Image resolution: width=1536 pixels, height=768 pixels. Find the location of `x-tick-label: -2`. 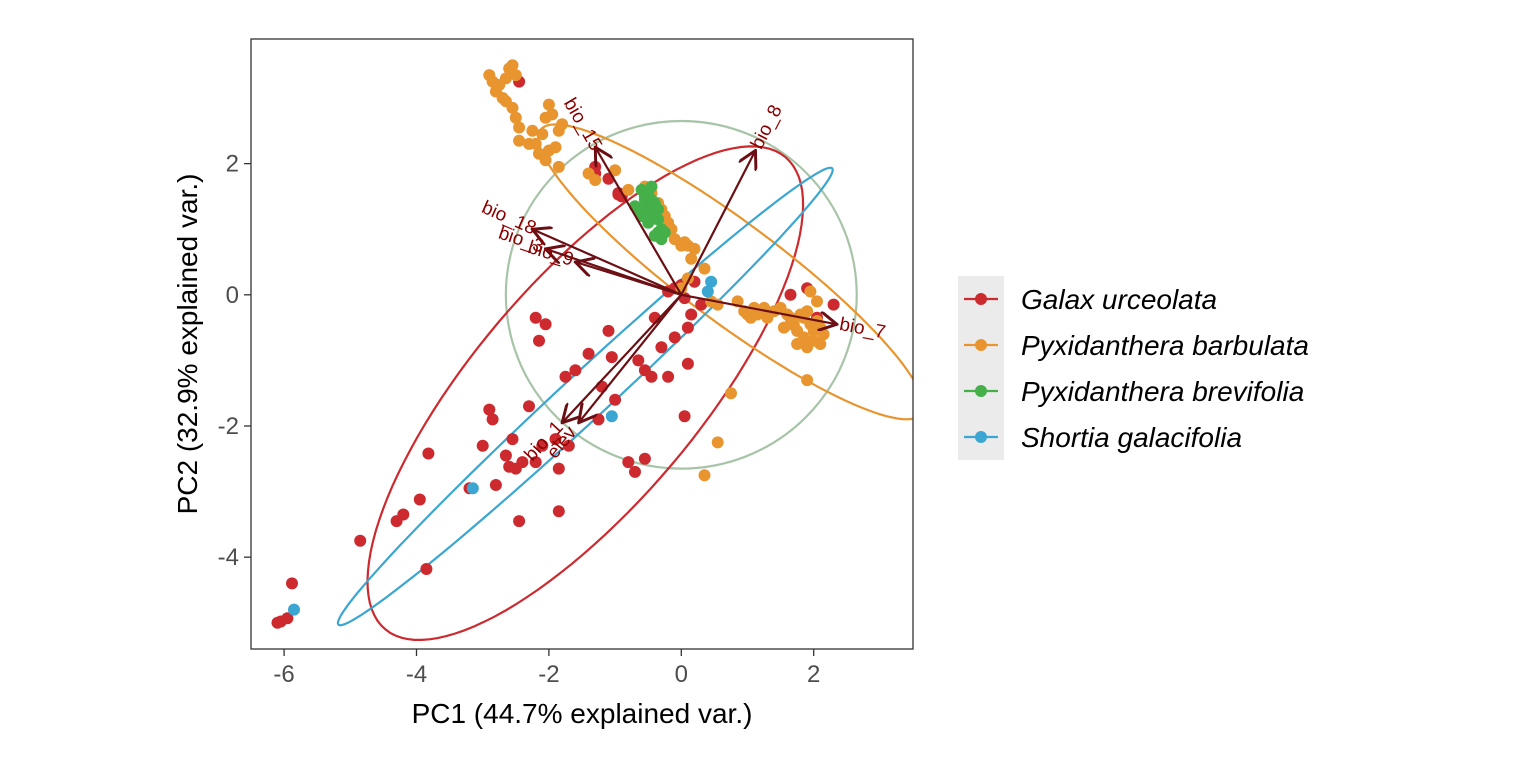

x-tick-label: -2 is located at coordinates (548, 674).